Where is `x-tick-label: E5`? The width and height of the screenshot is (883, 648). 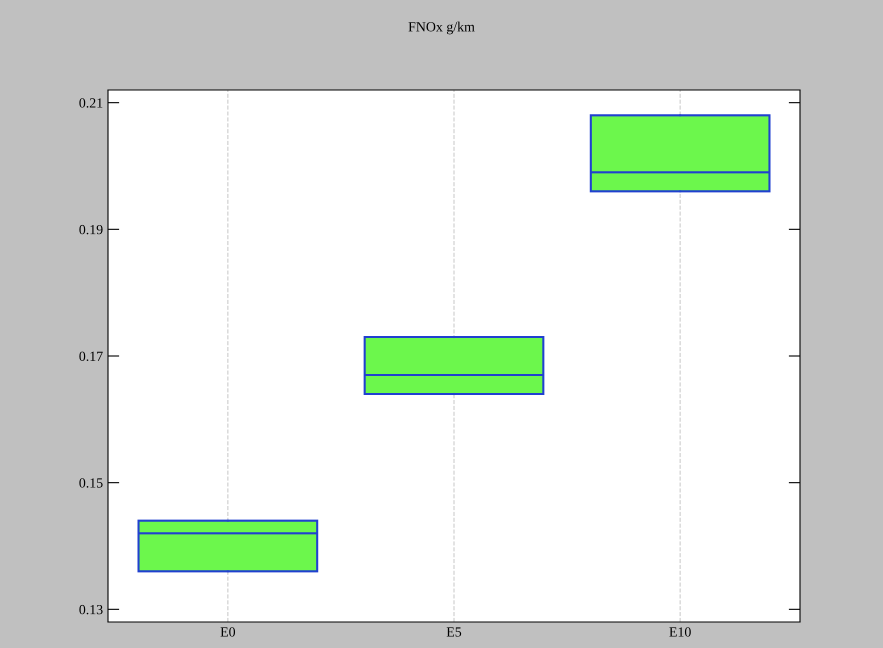 x-tick-label: E5 is located at coordinates (454, 632).